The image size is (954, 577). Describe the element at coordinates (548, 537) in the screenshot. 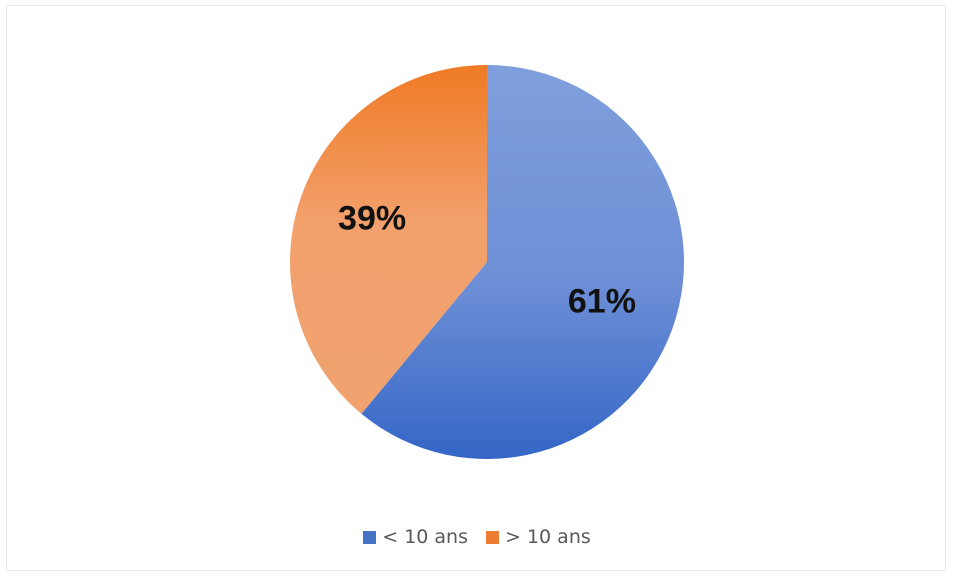

I see `legend-label-over-10: > 10 ans` at that location.